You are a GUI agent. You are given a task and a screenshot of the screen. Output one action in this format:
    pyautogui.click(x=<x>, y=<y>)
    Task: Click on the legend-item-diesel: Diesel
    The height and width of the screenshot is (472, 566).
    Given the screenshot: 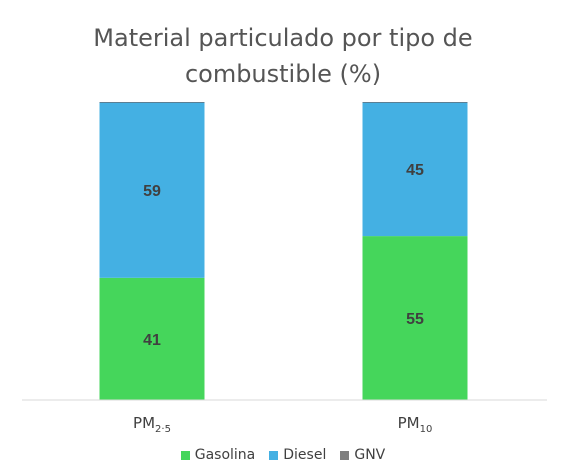 What is the action you would take?
    pyautogui.click(x=297, y=455)
    